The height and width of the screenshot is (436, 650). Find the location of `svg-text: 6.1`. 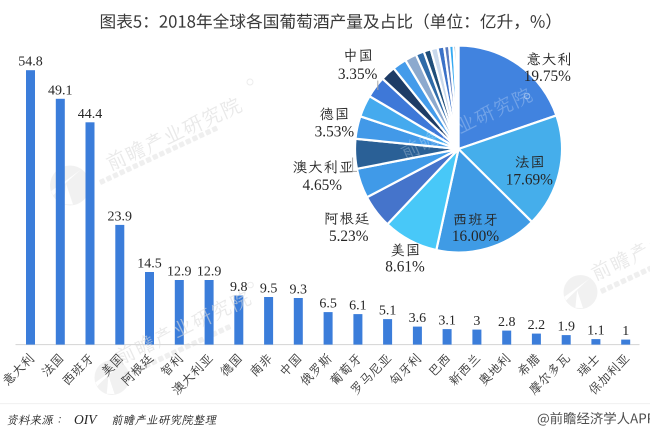

svg-text: 6.1 is located at coordinates (358, 306).